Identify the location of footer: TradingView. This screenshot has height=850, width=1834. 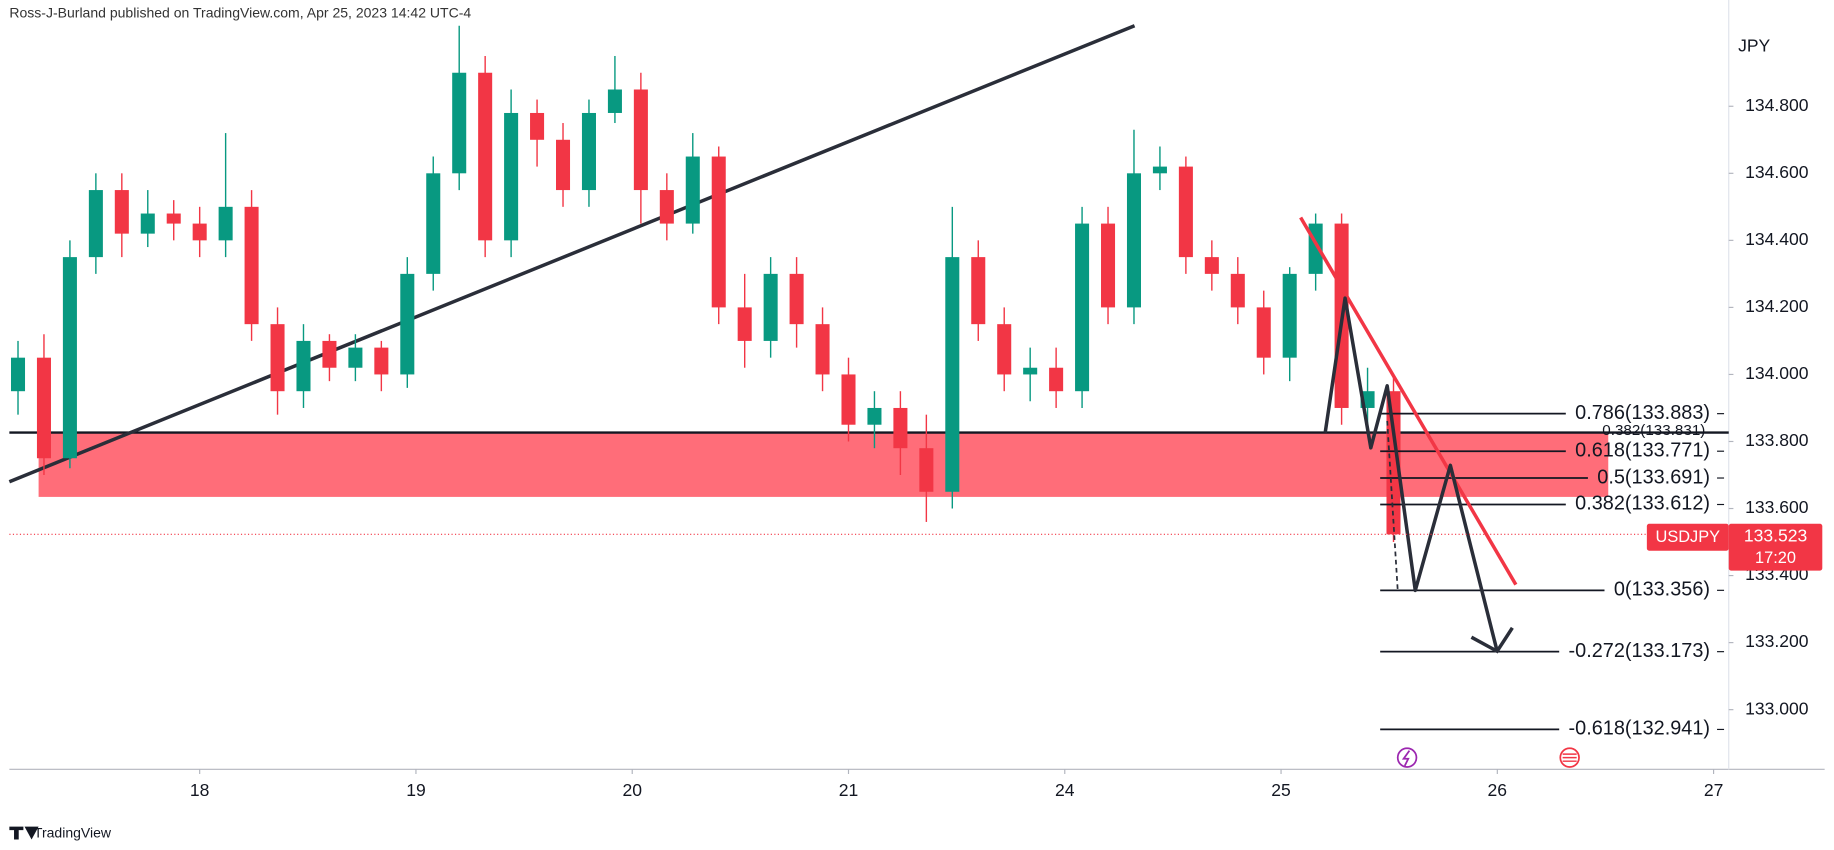
(73, 832).